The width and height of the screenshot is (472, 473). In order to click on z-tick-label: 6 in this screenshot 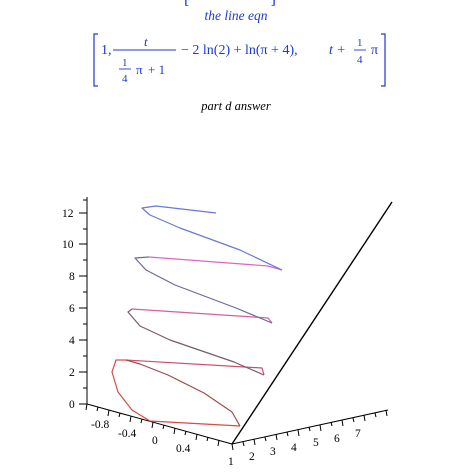, I will do `click(72, 309)`.